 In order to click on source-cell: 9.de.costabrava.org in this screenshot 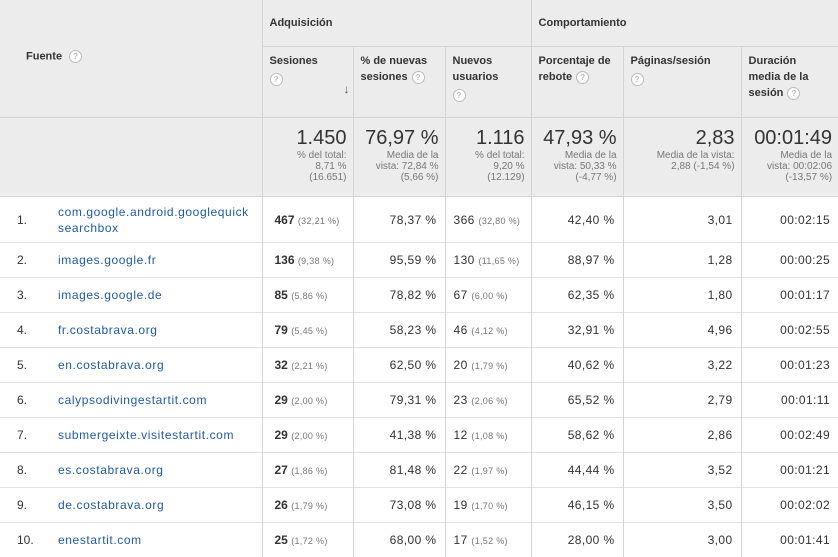, I will do `click(131, 505)`.